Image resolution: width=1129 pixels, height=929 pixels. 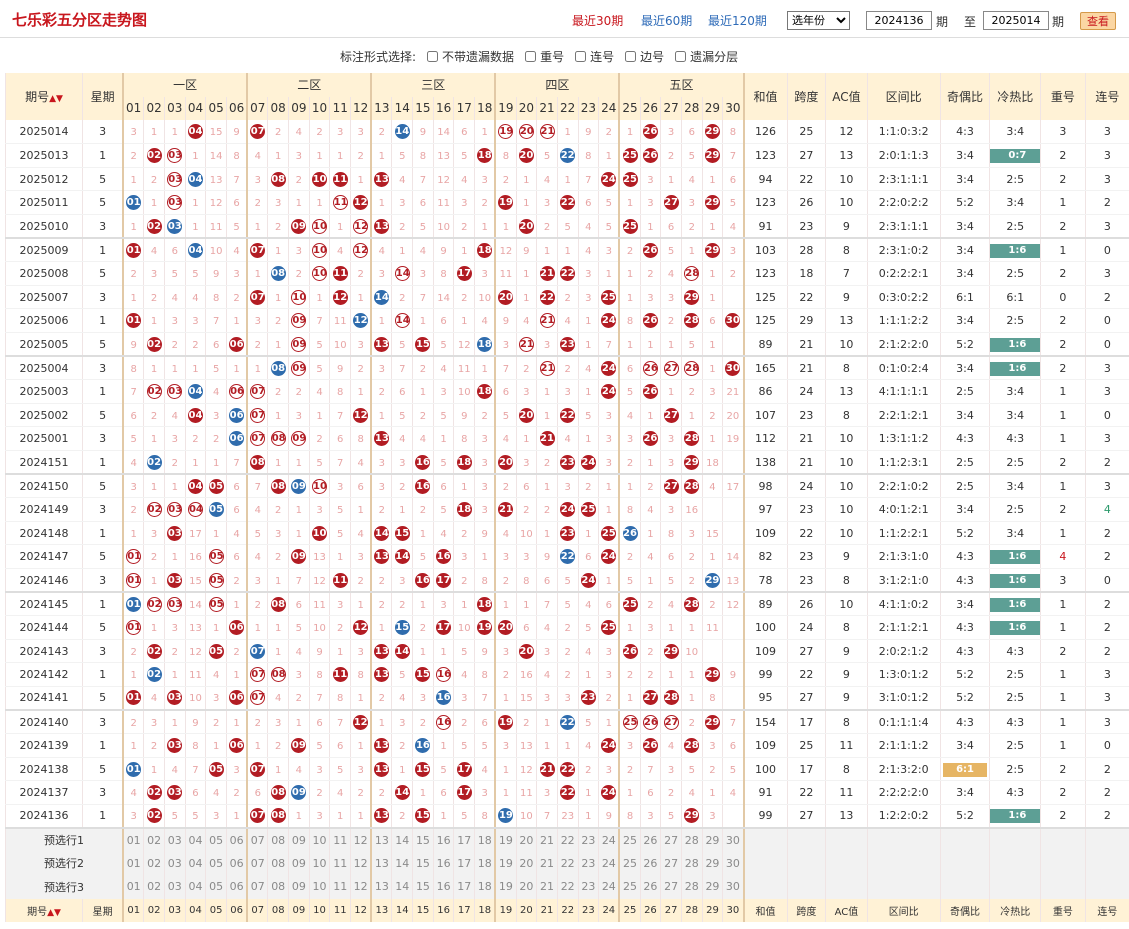 I want to click on opt-edge-checkbox, so click(x=631, y=56).